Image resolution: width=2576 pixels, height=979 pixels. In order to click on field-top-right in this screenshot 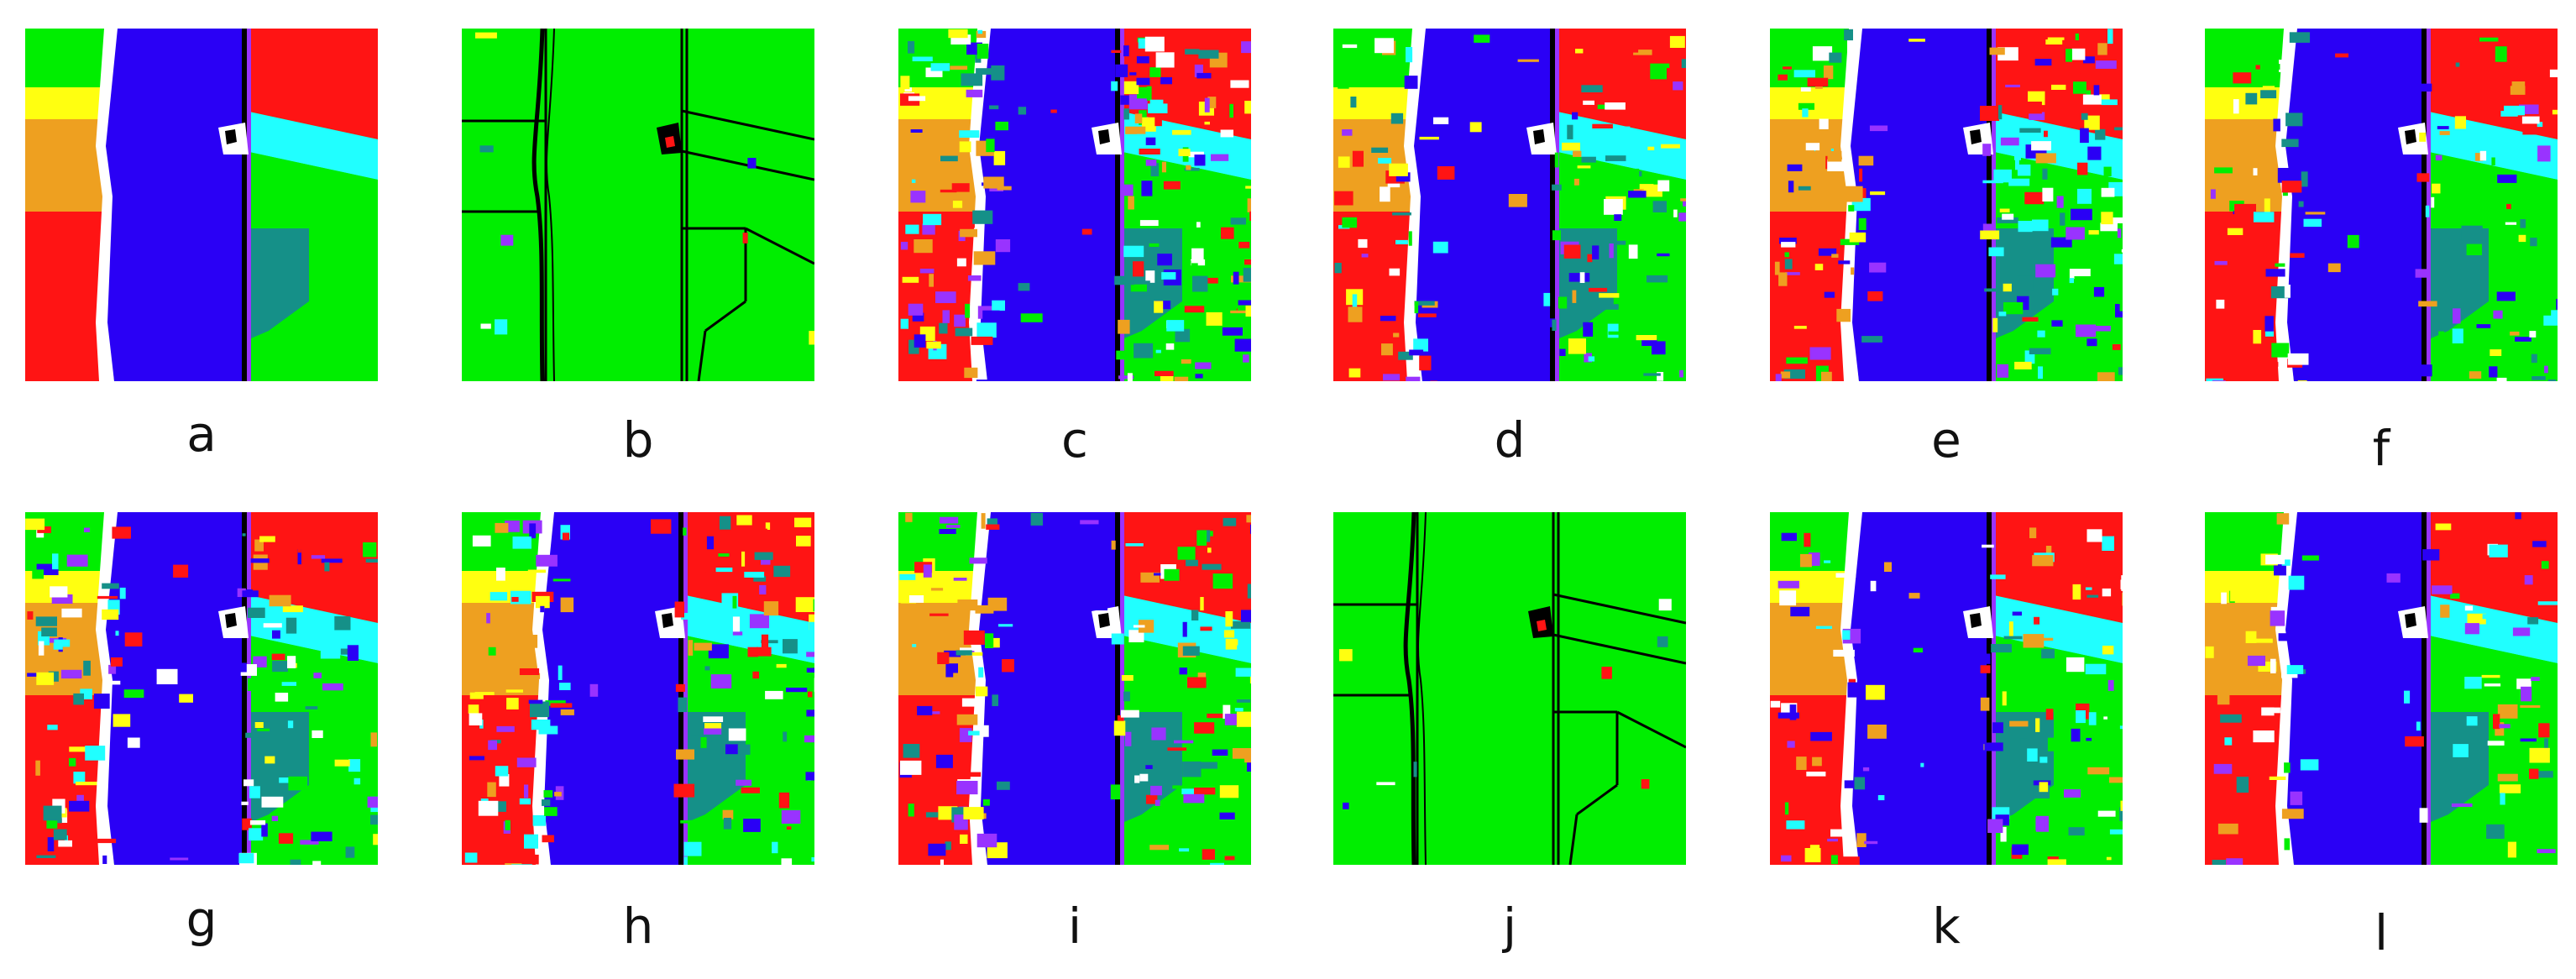, I will do `click(311, 84)`.